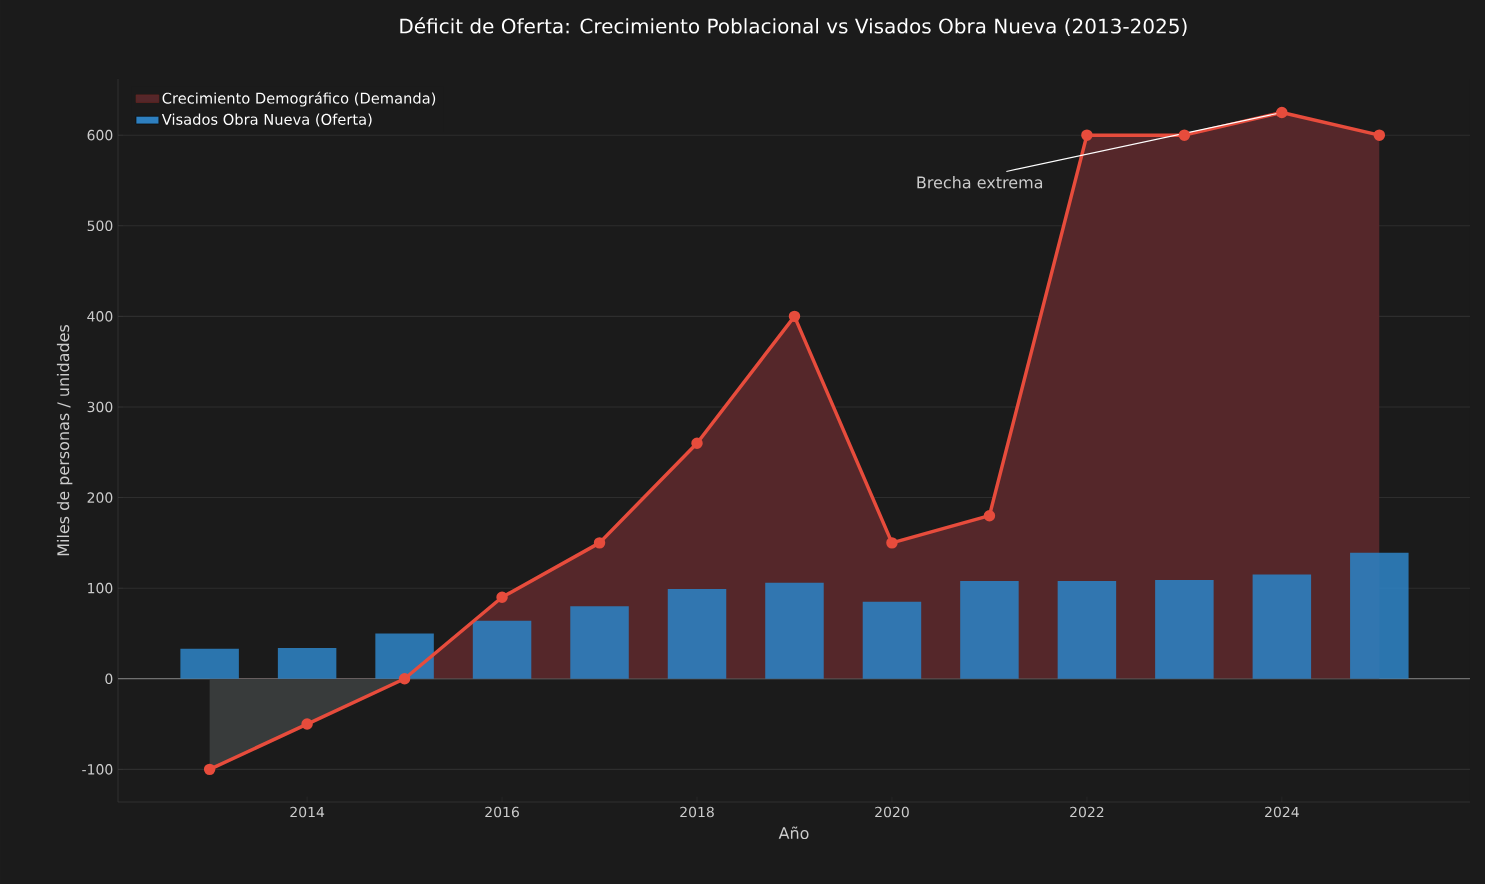 The height and width of the screenshot is (884, 1485). I want to click on legend-label: Visados Obra Nueva (Oferta), so click(266, 120).